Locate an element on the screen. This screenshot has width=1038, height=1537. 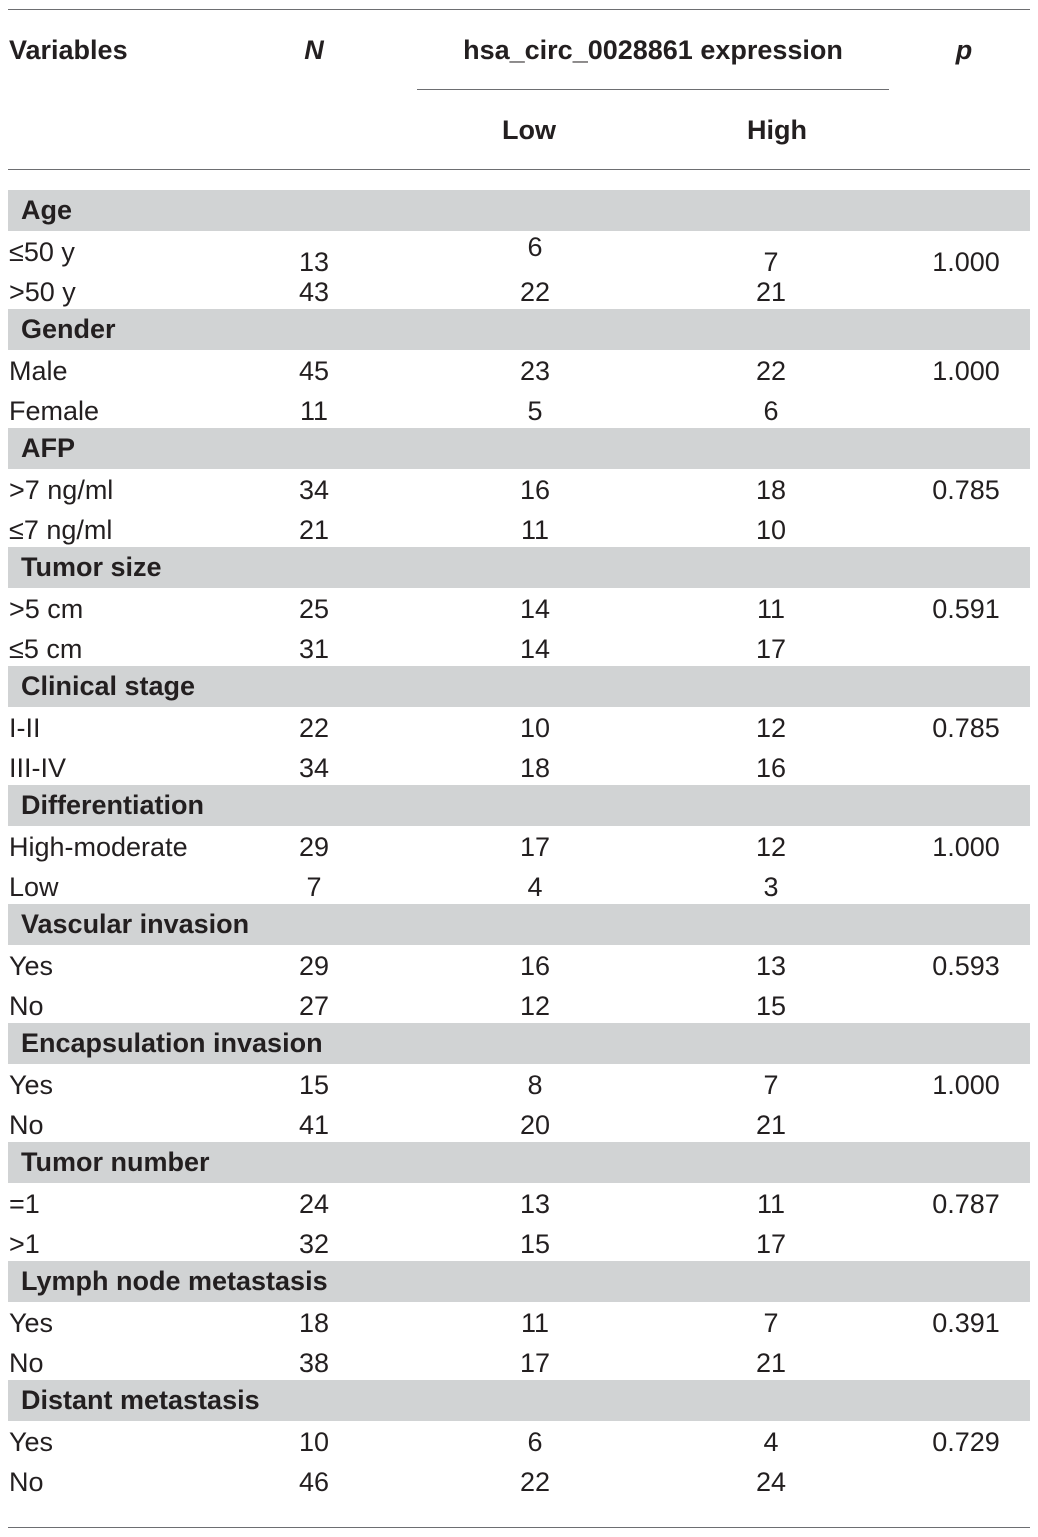
group-title: AFP is located at coordinates (48, 448).